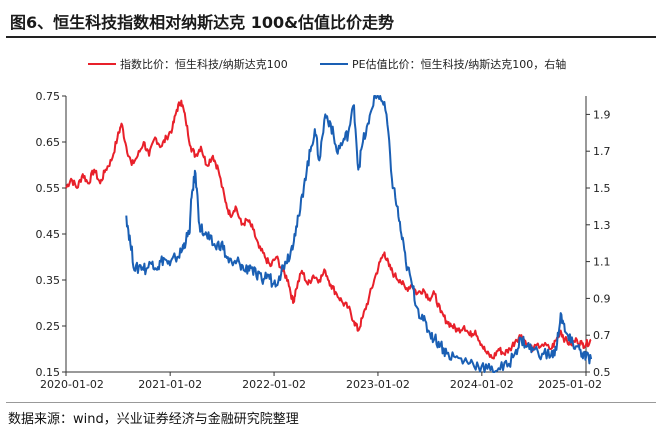  What do you see at coordinates (482, 384) in the screenshot?
I see `x-tick-label: 2024-01-02` at bounding box center [482, 384].